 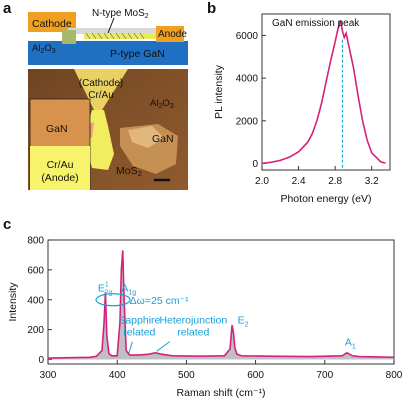 What do you see at coordinates (299, 181) in the screenshot?
I see `x-tick-label: 2.4` at bounding box center [299, 181].